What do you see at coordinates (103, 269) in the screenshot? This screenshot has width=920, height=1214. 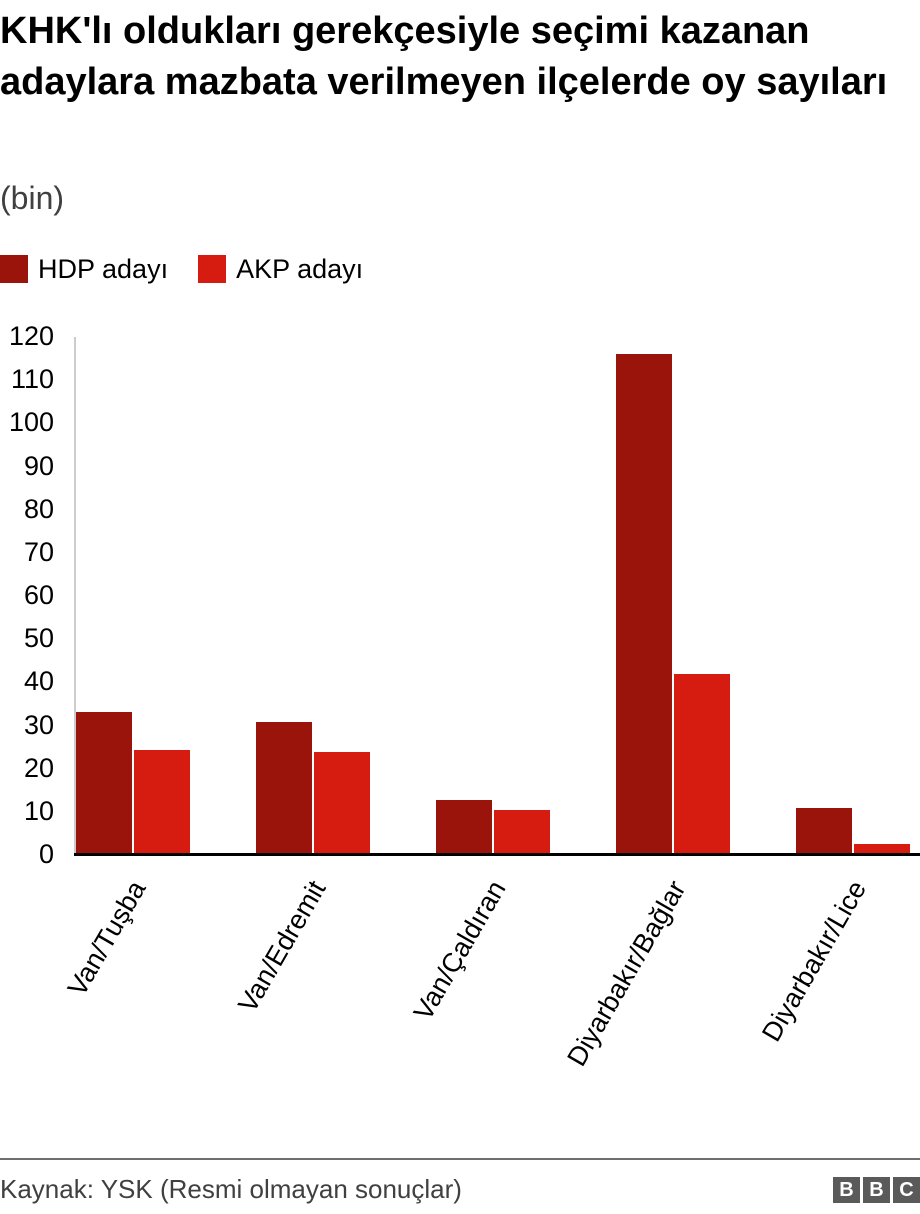 I see `legend-label-hdp: HDP adayı` at bounding box center [103, 269].